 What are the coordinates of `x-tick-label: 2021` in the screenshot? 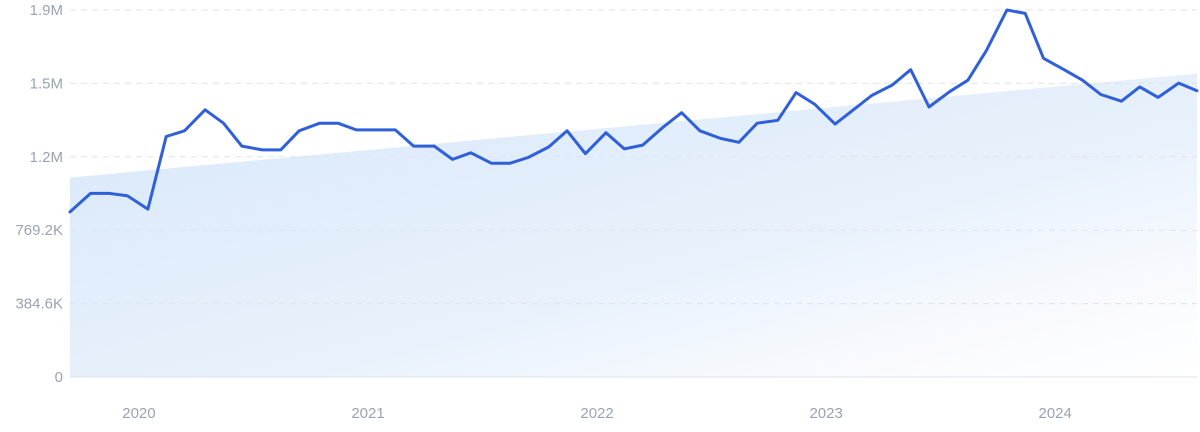 It's located at (367, 413).